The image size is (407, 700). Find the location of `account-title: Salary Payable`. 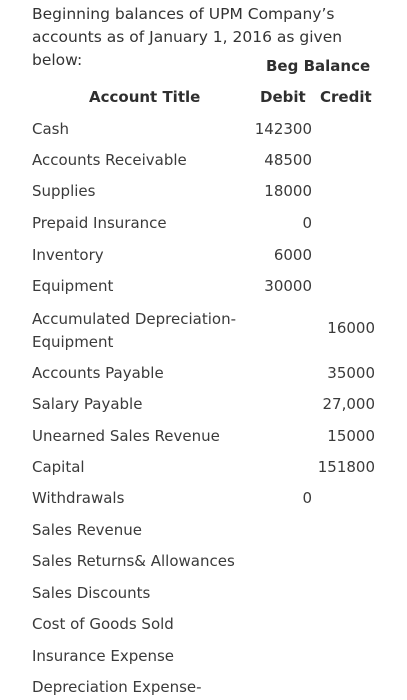

account-title: Salary Payable is located at coordinates (87, 404).